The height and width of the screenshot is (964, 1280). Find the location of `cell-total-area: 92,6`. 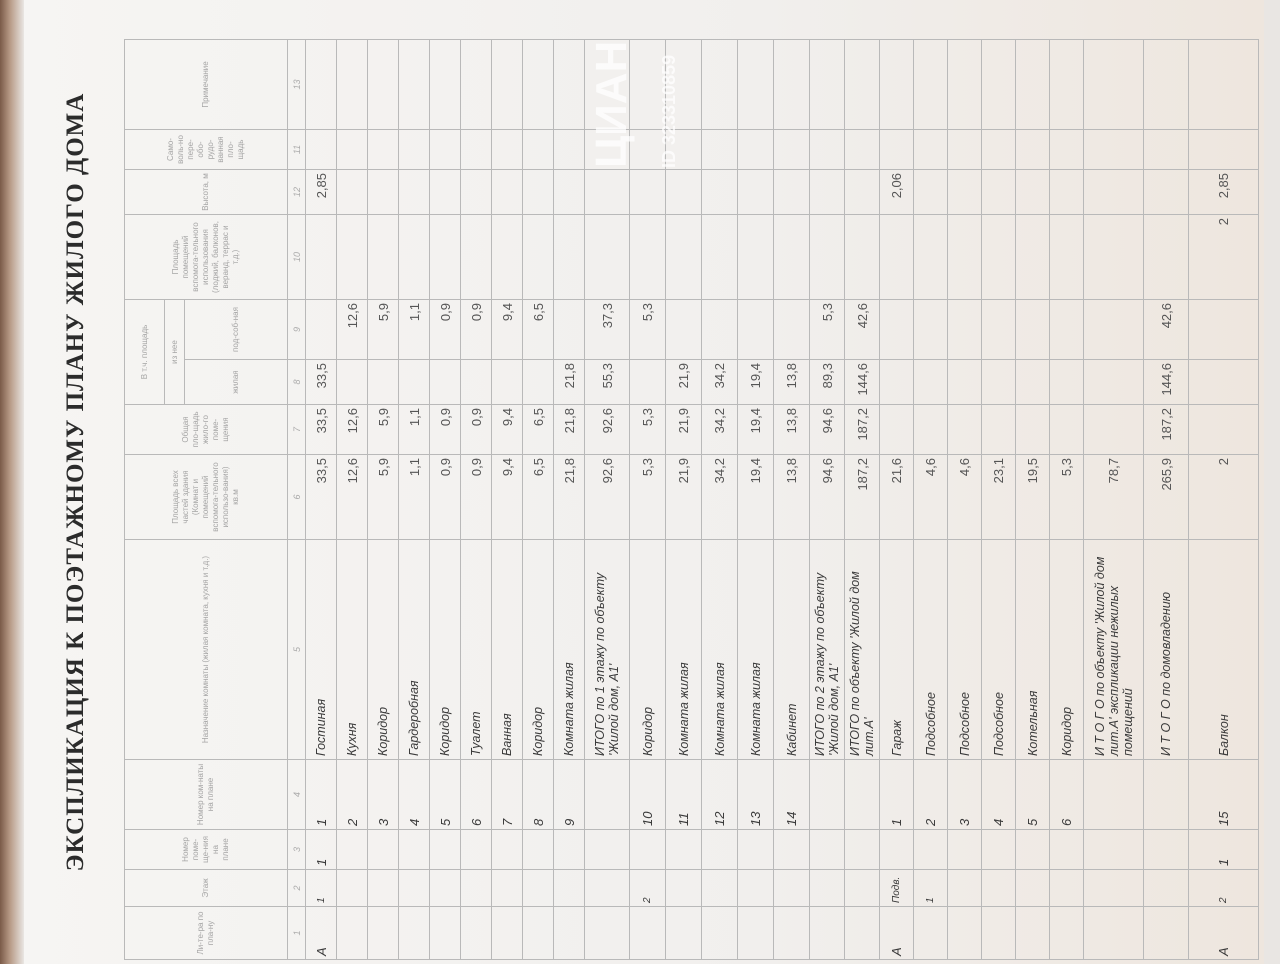

cell-total-area: 92,6 is located at coordinates (607, 429).